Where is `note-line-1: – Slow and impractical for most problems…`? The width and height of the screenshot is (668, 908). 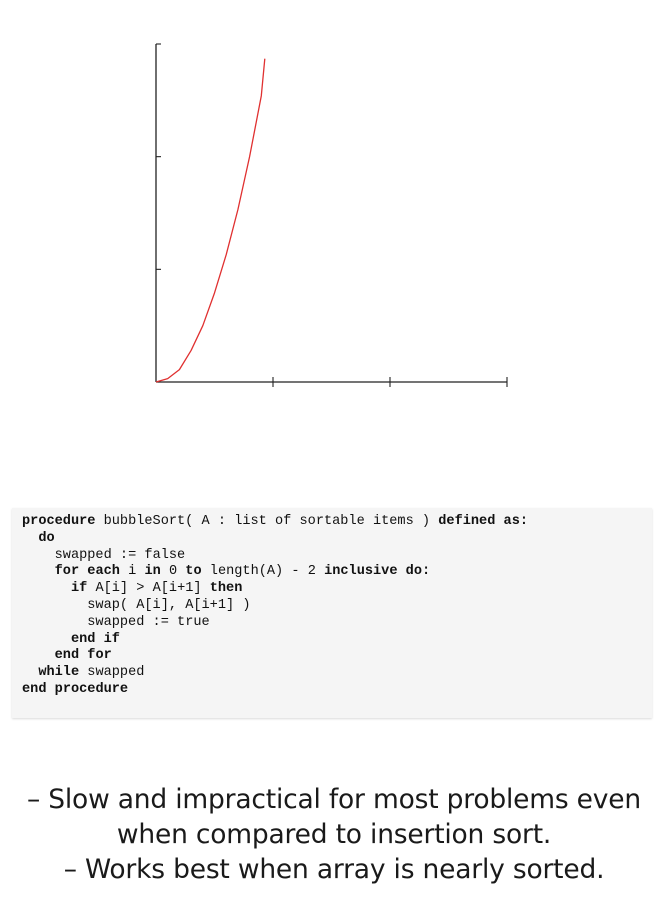
note-line-1: – Slow and impractical for most problems… is located at coordinates (334, 799).